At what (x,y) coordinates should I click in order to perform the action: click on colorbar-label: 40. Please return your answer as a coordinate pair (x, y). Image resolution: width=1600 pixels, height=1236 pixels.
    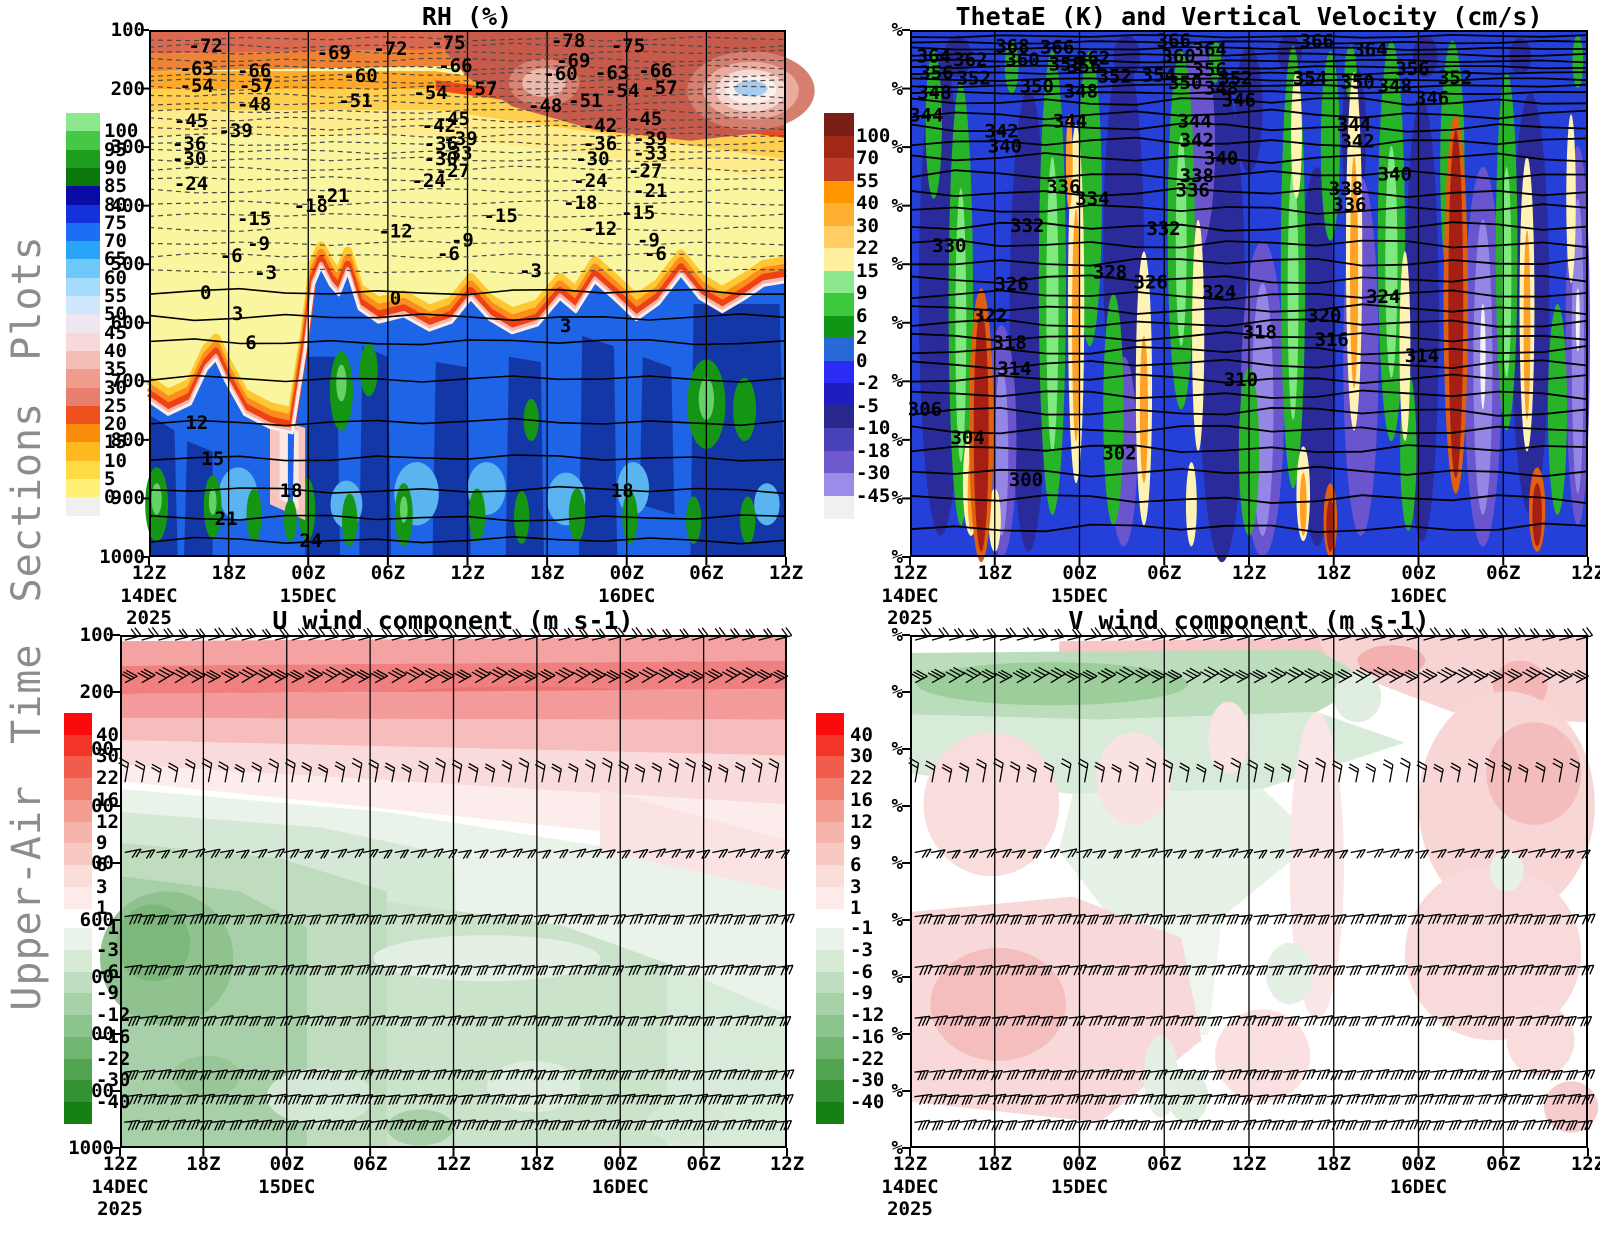
    Looking at the image, I should click on (115, 350).